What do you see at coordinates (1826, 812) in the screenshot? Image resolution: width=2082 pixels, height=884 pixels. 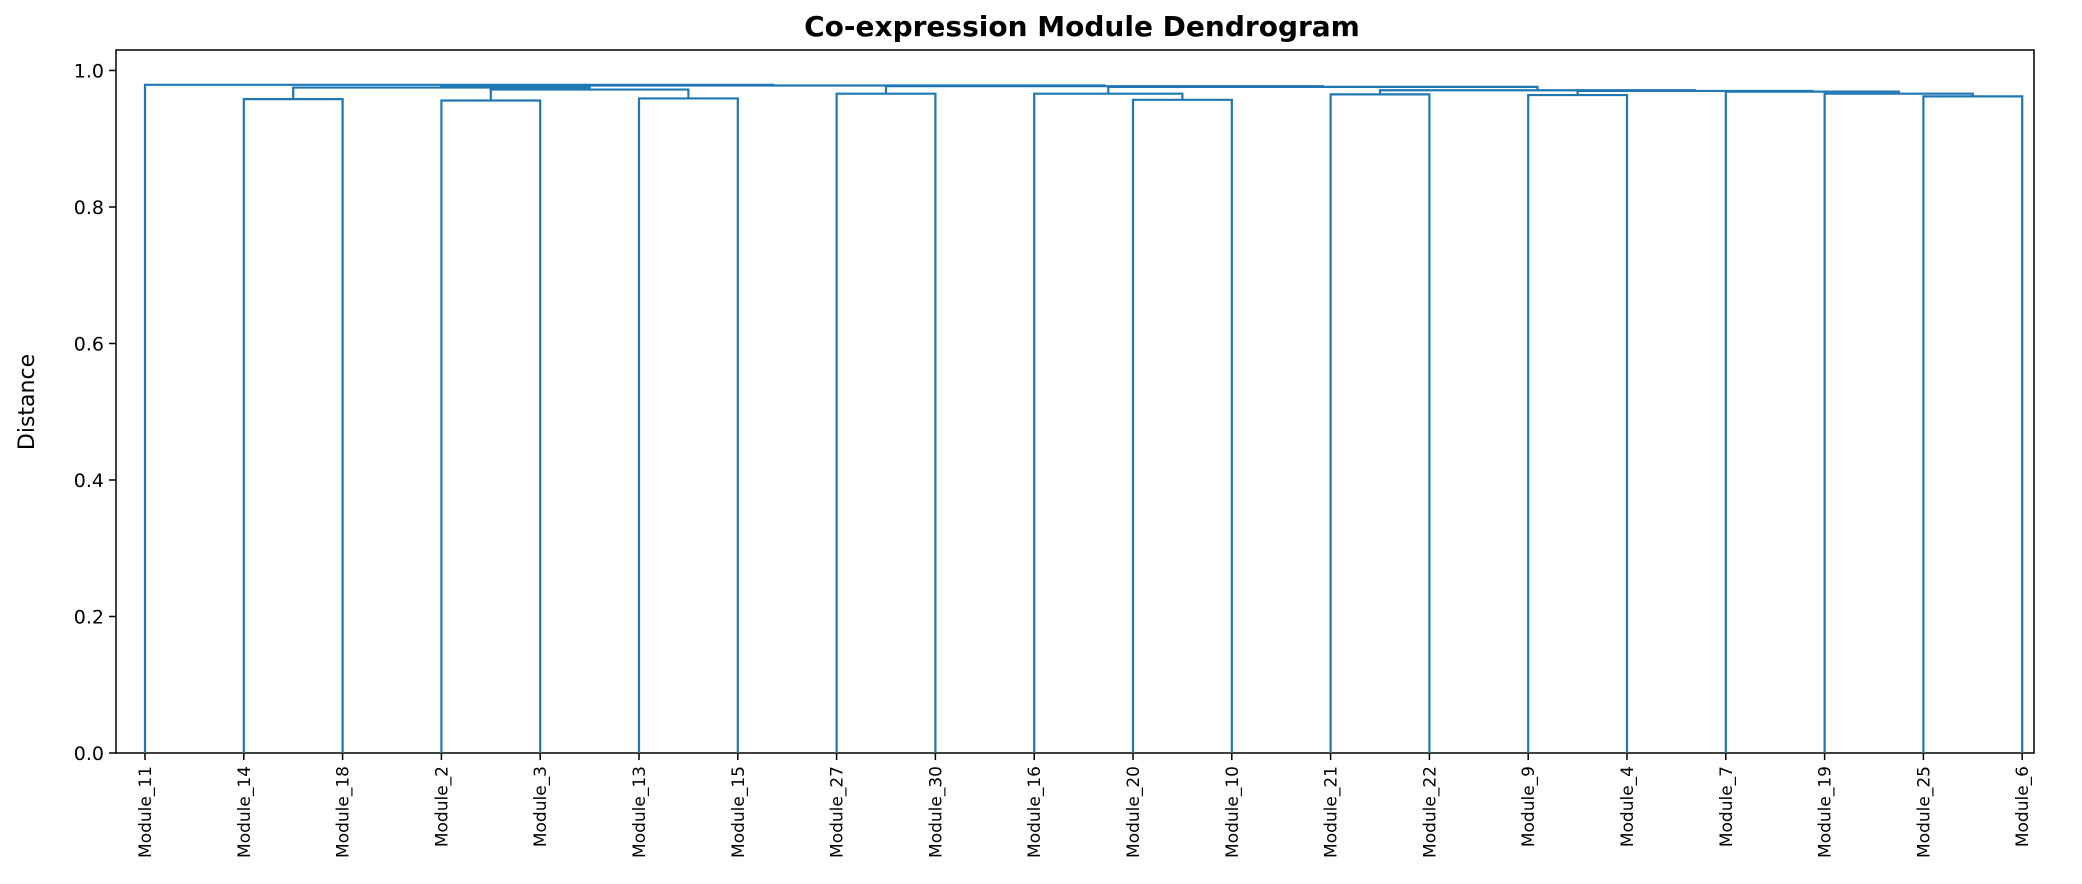 I see `leaf-label: Module_19` at bounding box center [1826, 812].